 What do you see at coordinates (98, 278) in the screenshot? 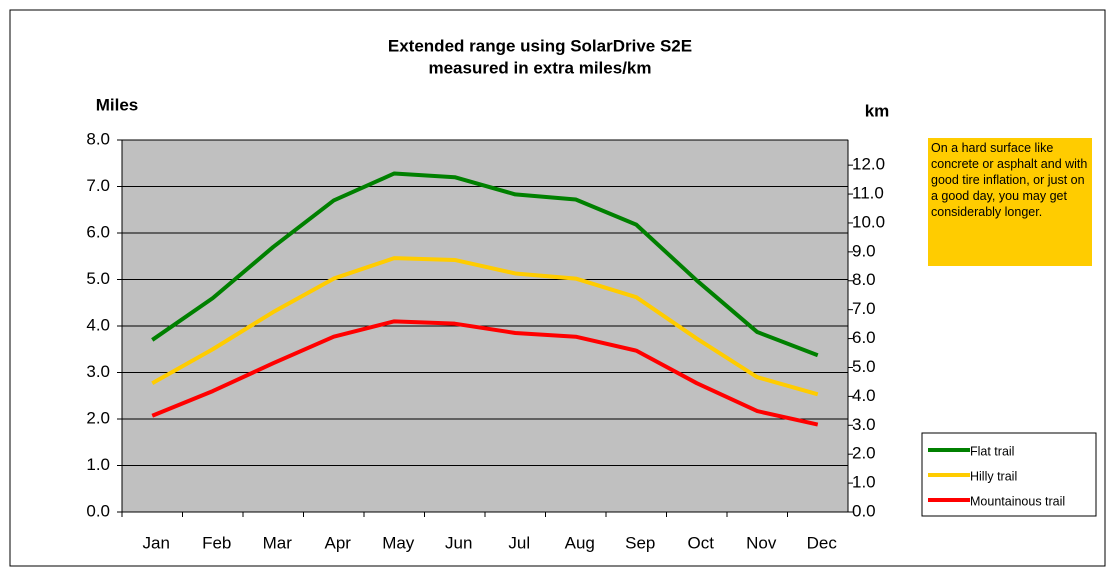
I see `y-tick-label: 5.0` at bounding box center [98, 278].